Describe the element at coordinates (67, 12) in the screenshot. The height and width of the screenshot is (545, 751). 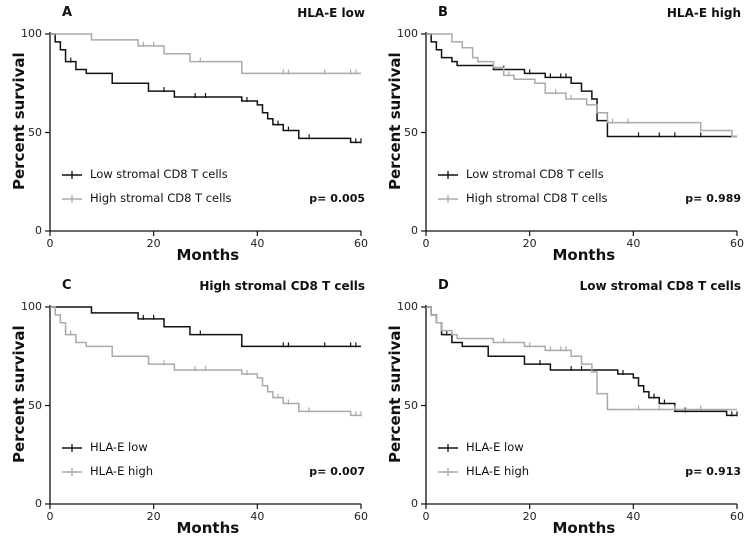
I see `panel-letter: A` at that location.